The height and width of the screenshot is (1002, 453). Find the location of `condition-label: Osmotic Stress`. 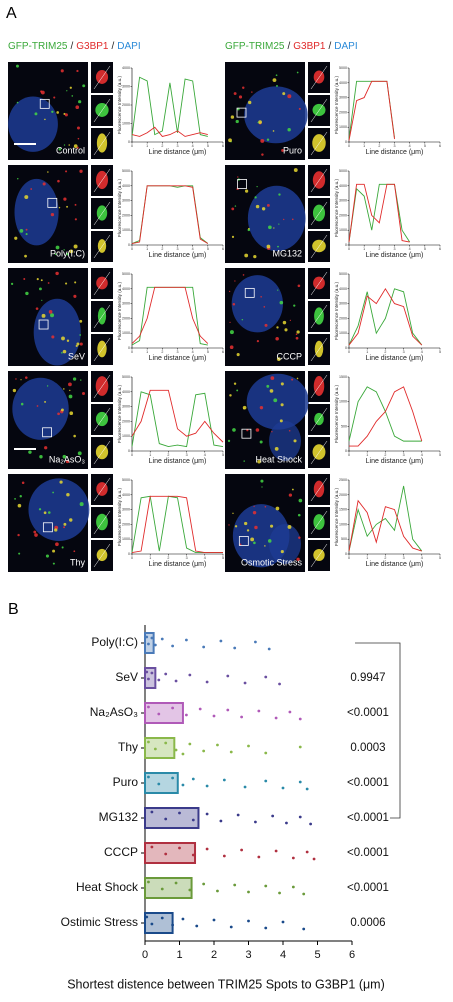

condition-label: Osmotic Stress is located at coordinates (272, 562).